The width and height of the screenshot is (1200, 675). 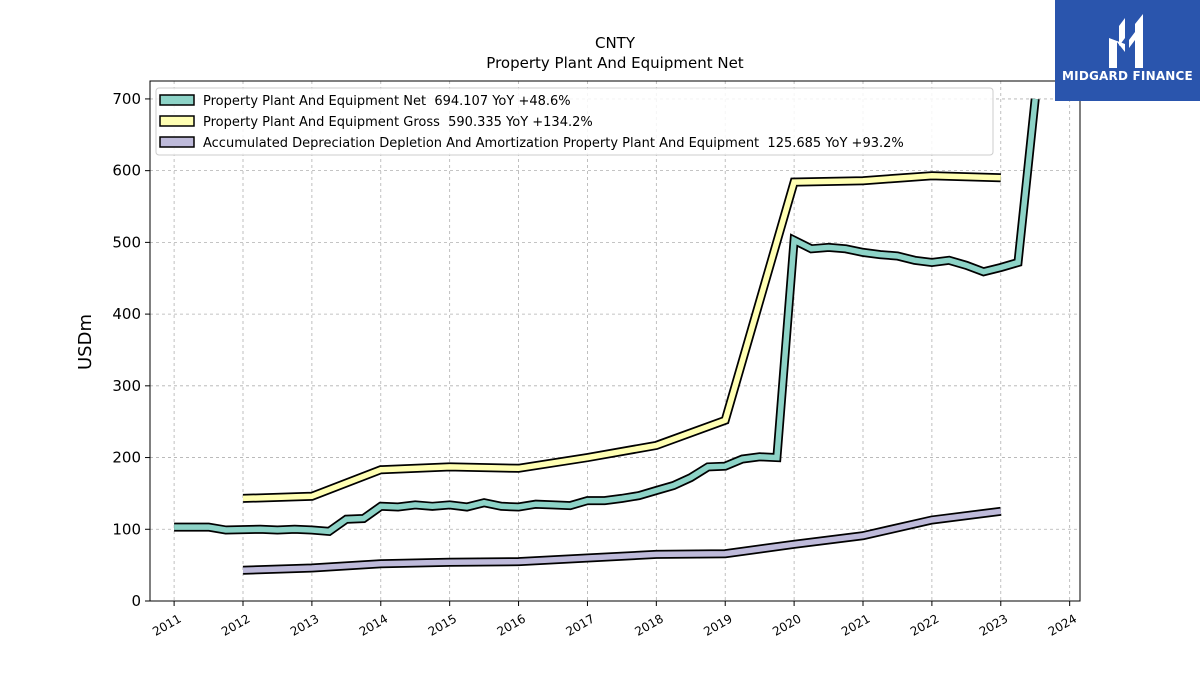 What do you see at coordinates (924, 624) in the screenshot?
I see `x-tick-label: 2022` at bounding box center [924, 624].